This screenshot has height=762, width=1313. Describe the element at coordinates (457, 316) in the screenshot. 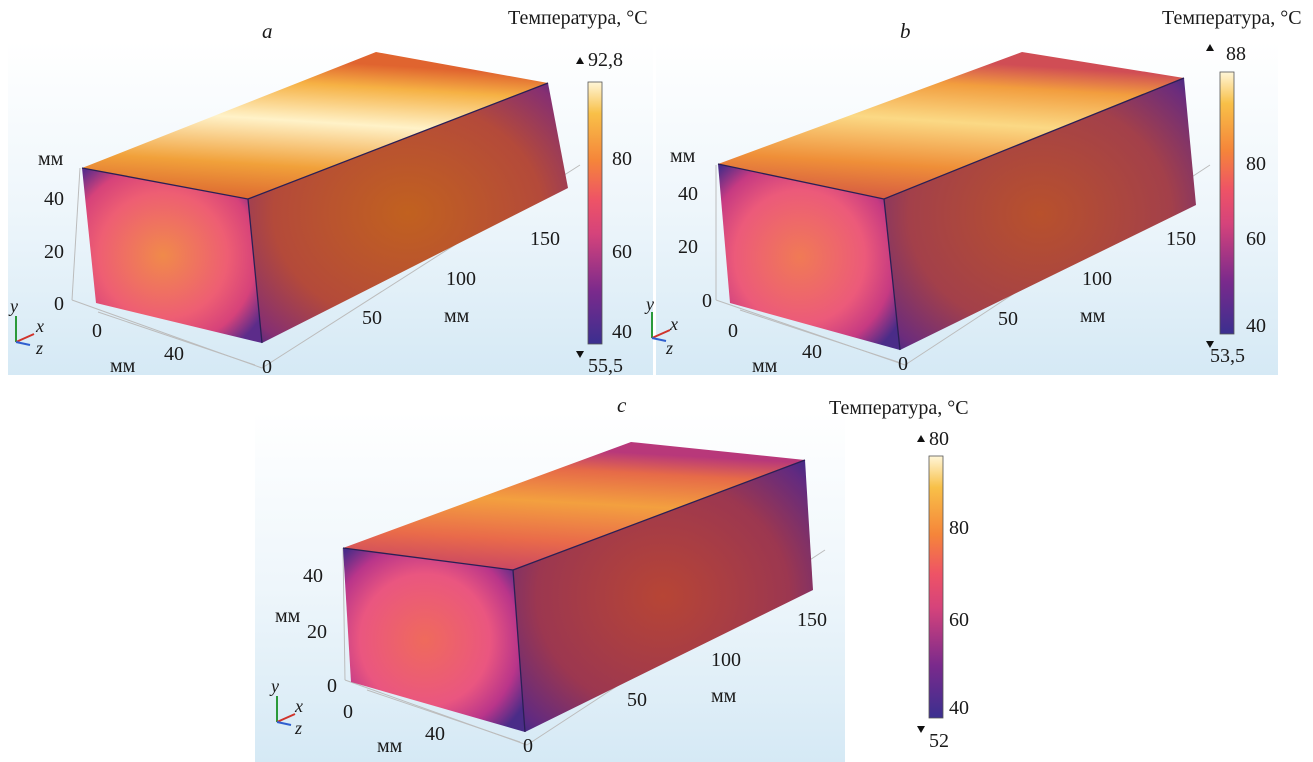

I see `panel-a-length-unit: мм` at that location.